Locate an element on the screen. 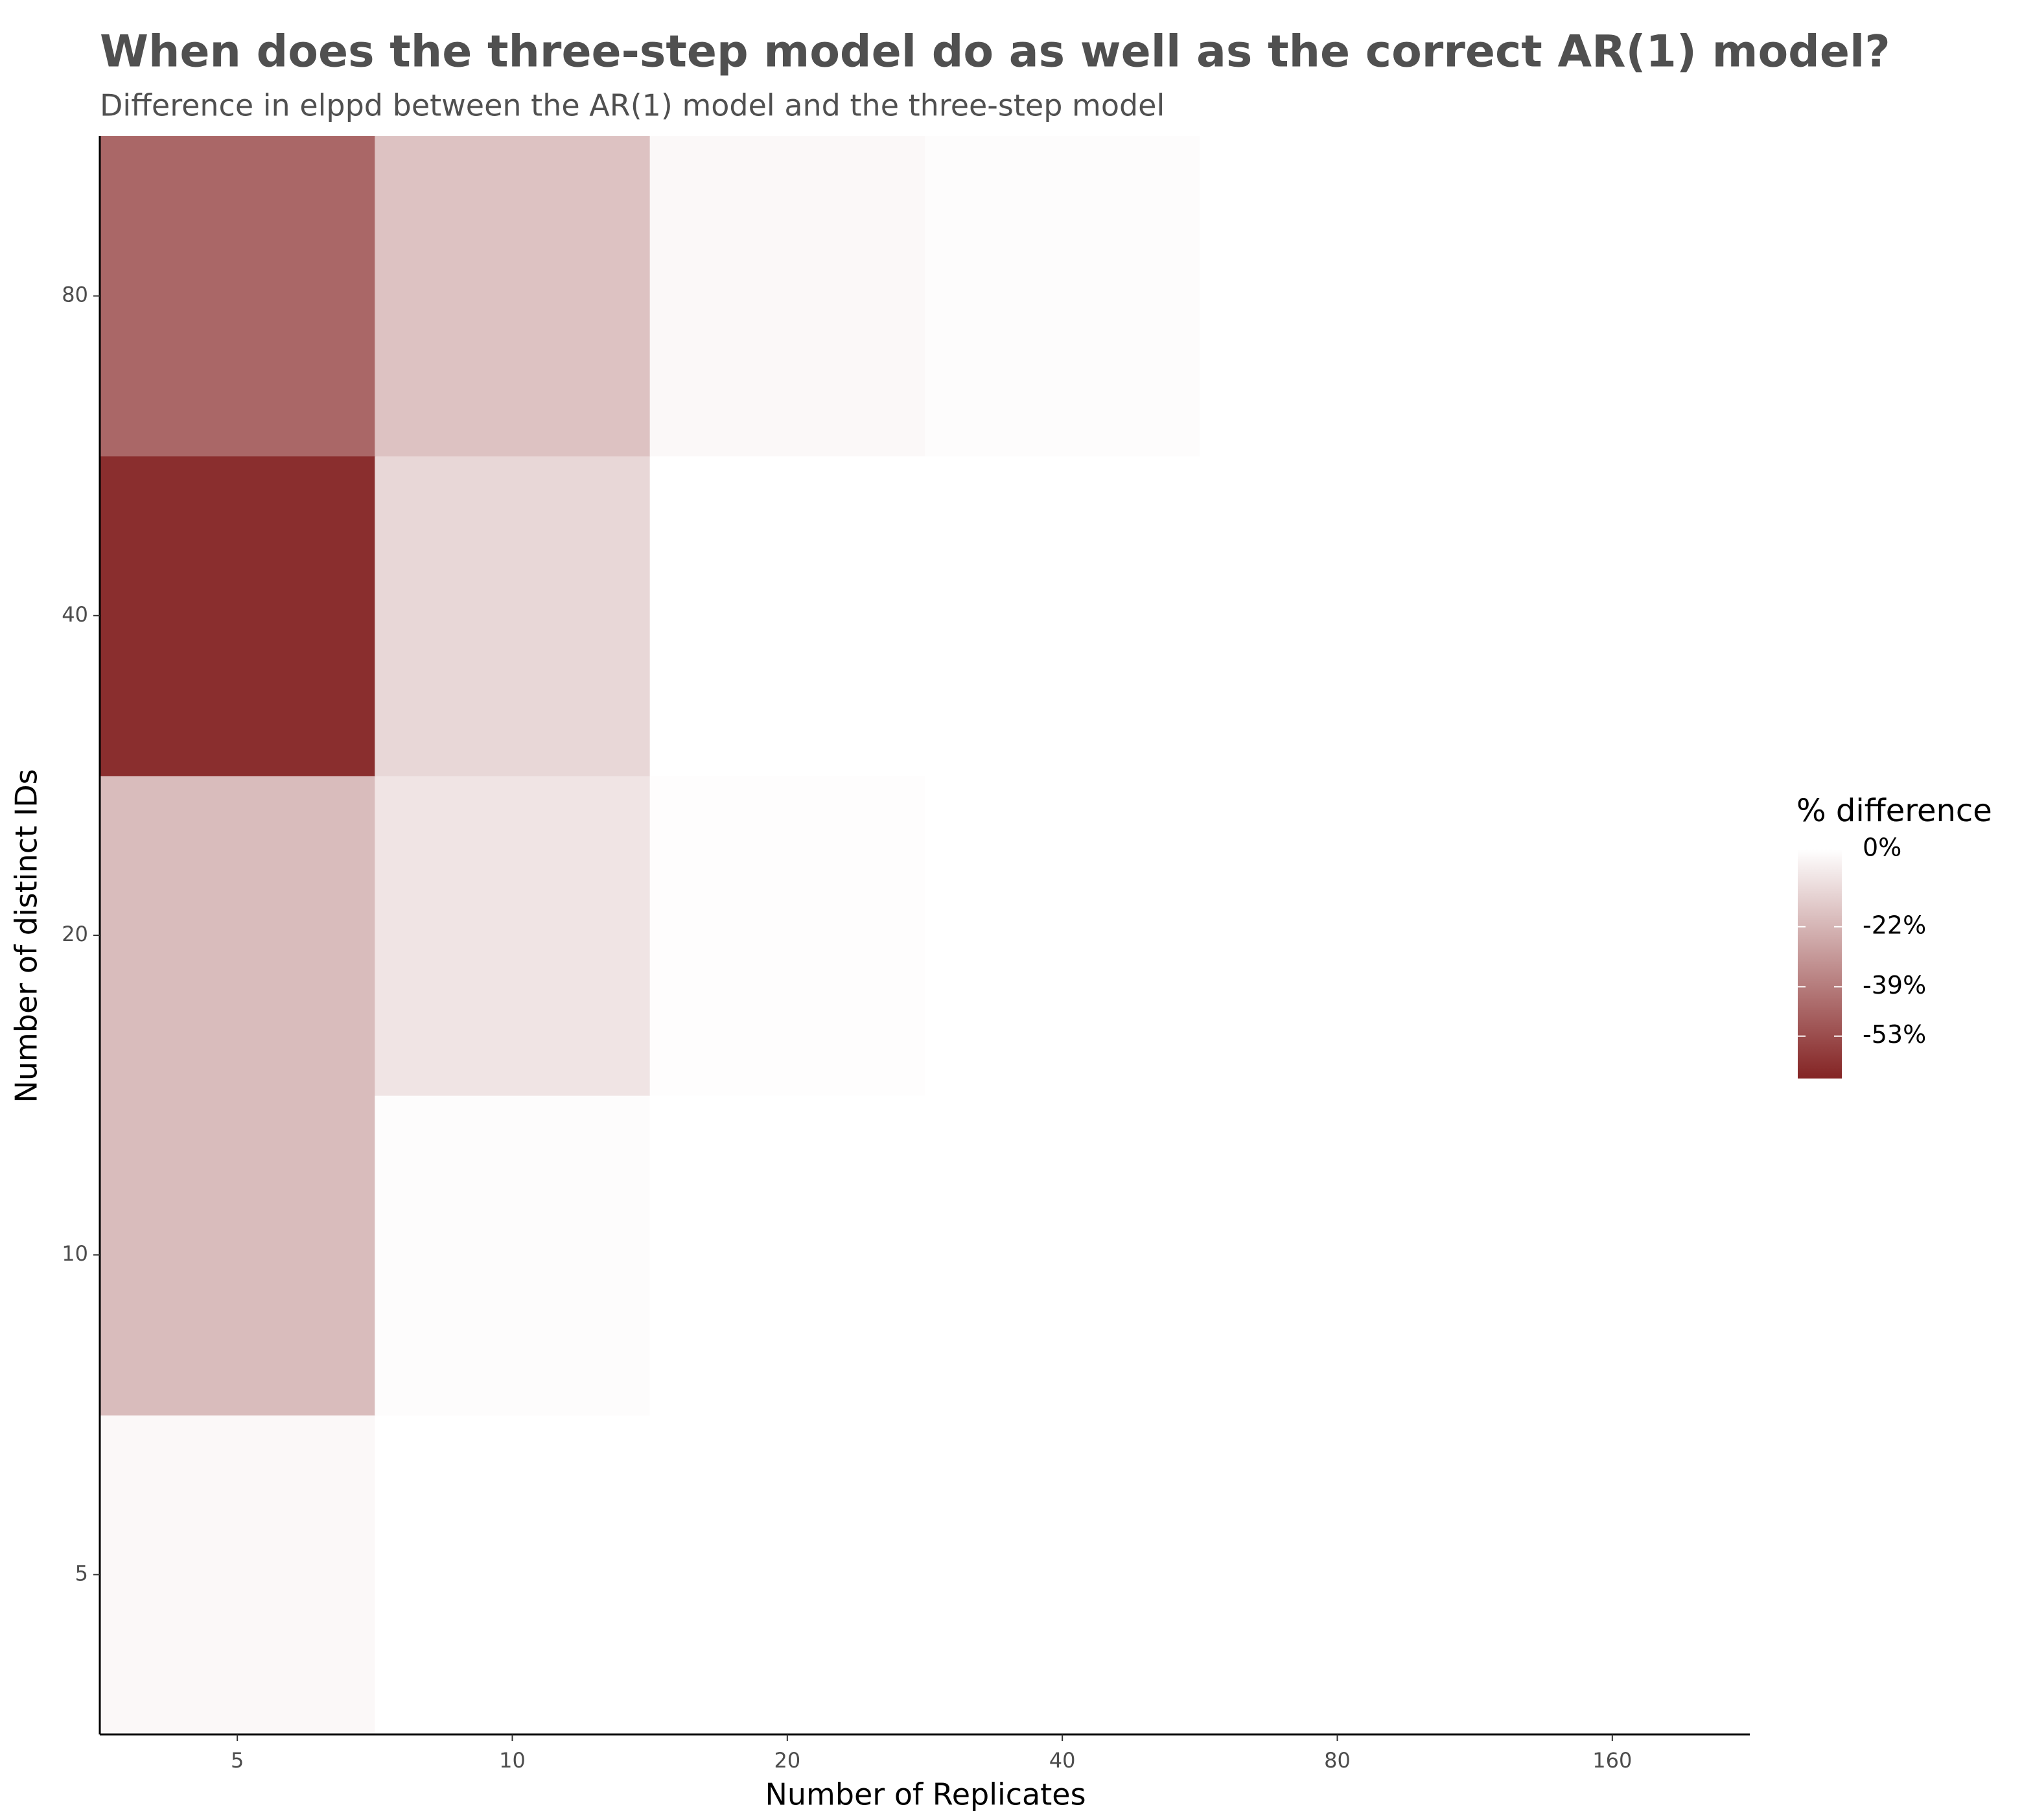 Image resolution: width=2022 pixels, height=1820 pixels. y-tick-label: 40 is located at coordinates (75, 614).